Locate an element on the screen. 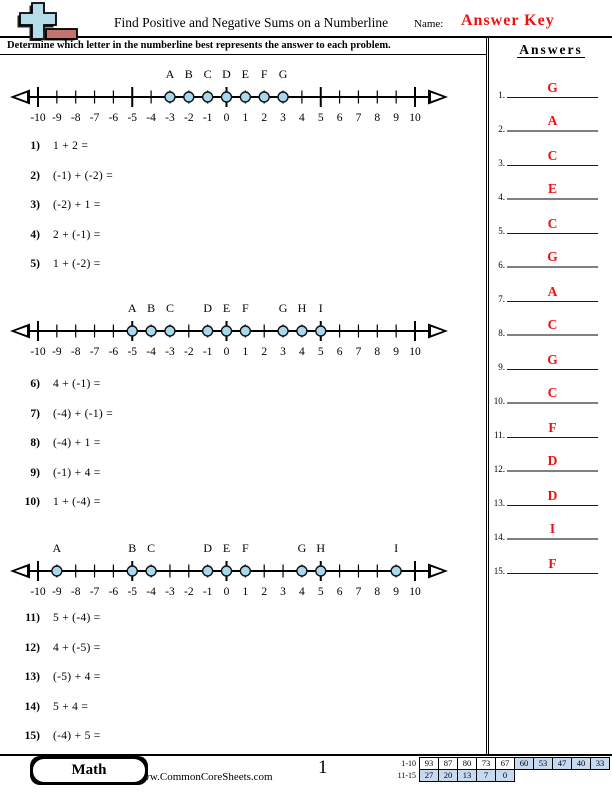 Image resolution: width=612 pixels, height=792 pixels. problem-expression: 1 + (-2) = is located at coordinates (77, 264).